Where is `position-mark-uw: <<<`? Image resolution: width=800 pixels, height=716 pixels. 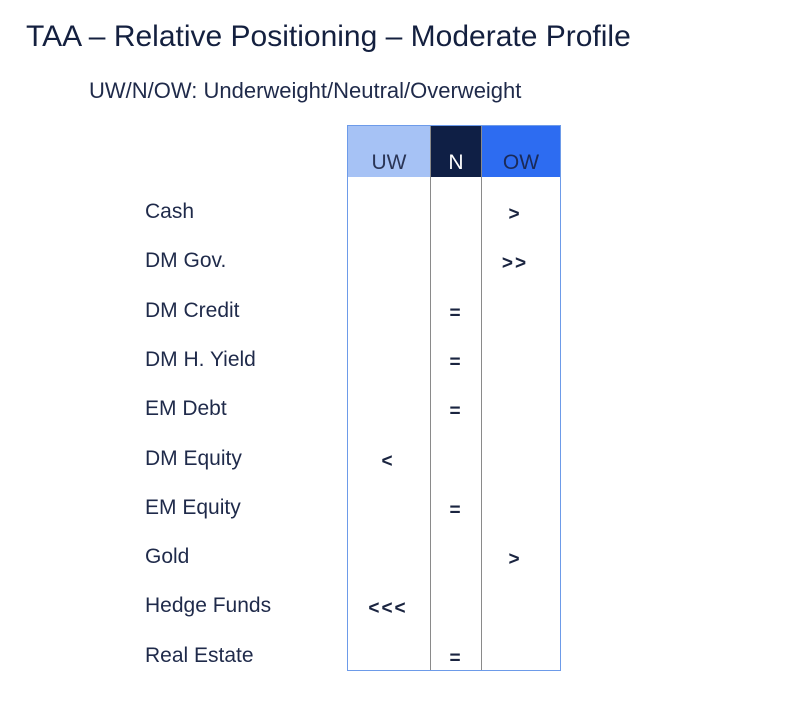
position-mark-uw: <<< is located at coordinates (388, 609).